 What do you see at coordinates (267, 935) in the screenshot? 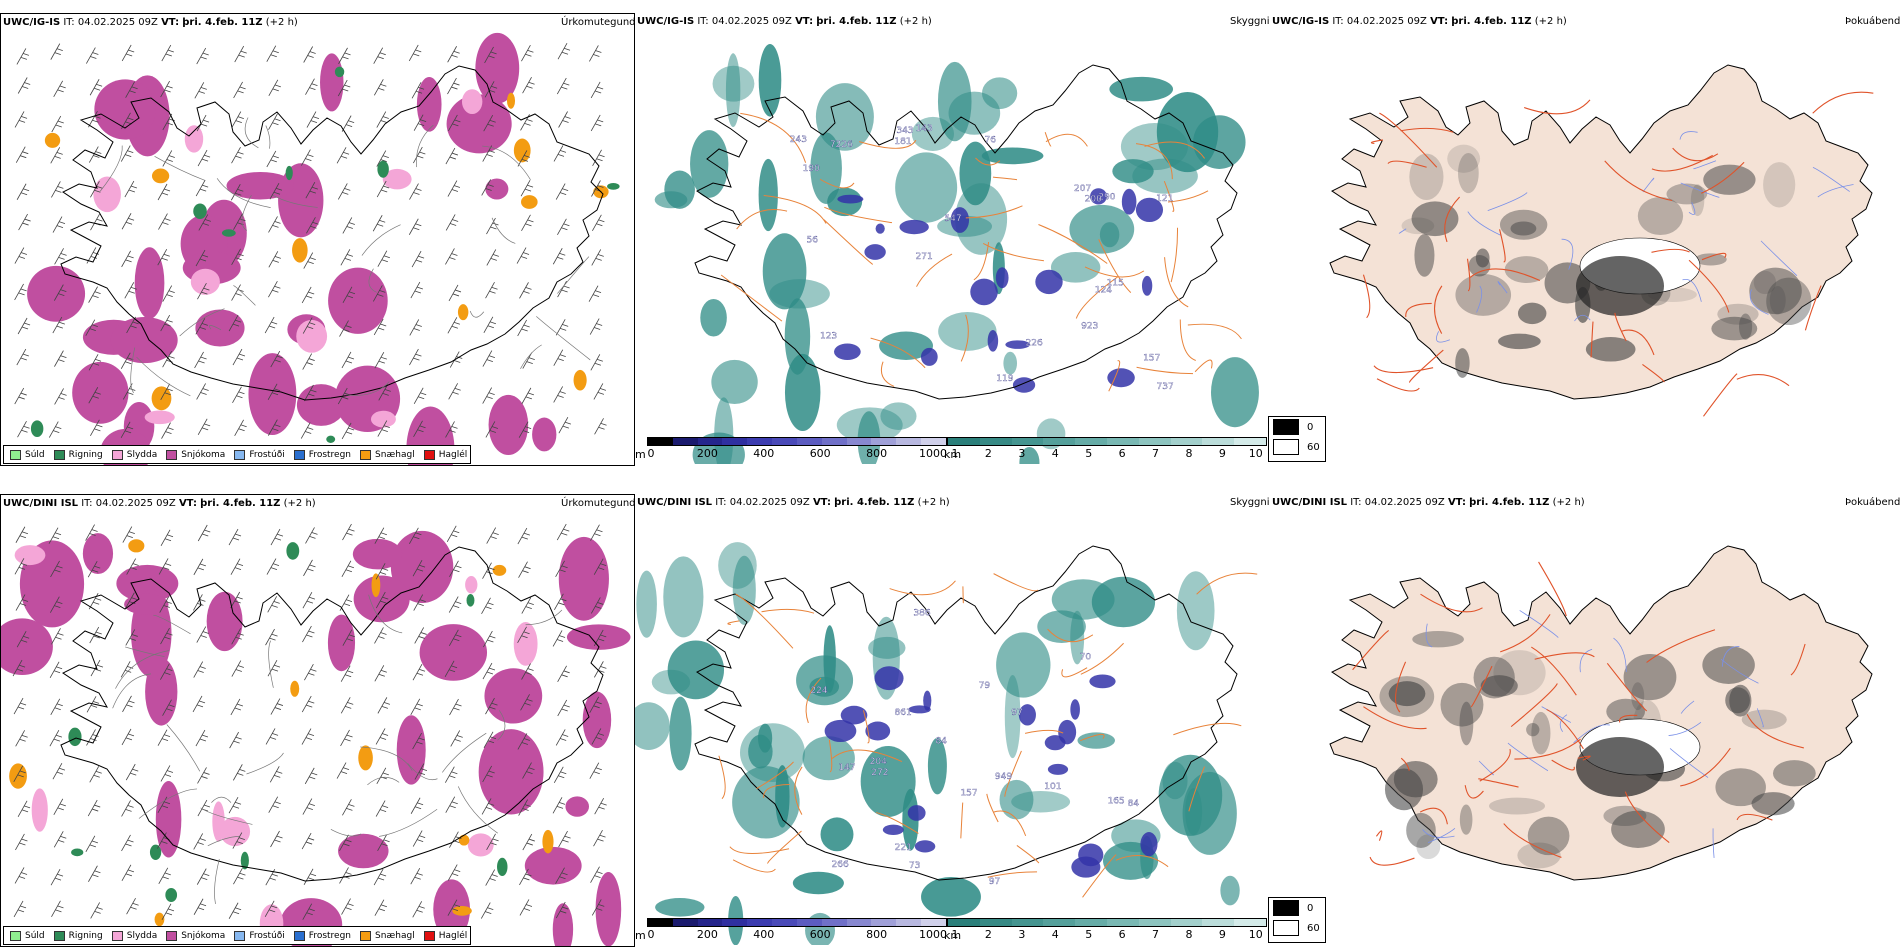
I see `legend-label: Frostúði` at bounding box center [267, 935].